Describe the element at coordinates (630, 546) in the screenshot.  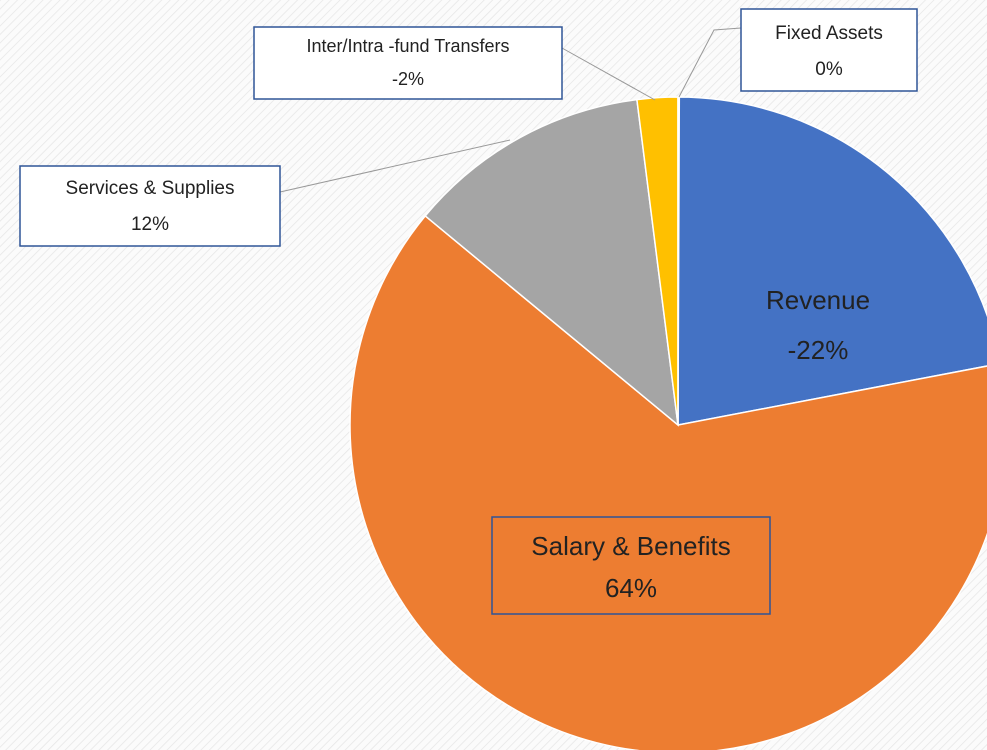
I see `category-label: Salary & Benefits` at that location.